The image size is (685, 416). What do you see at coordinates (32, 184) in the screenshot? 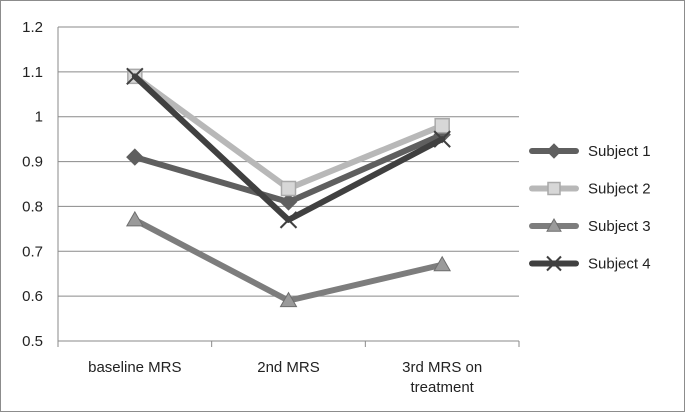
I see `y-axis-tick-labels: 0.5 0.6 0.7 0.8 0.9 1 1.1 1.2` at bounding box center [32, 184].